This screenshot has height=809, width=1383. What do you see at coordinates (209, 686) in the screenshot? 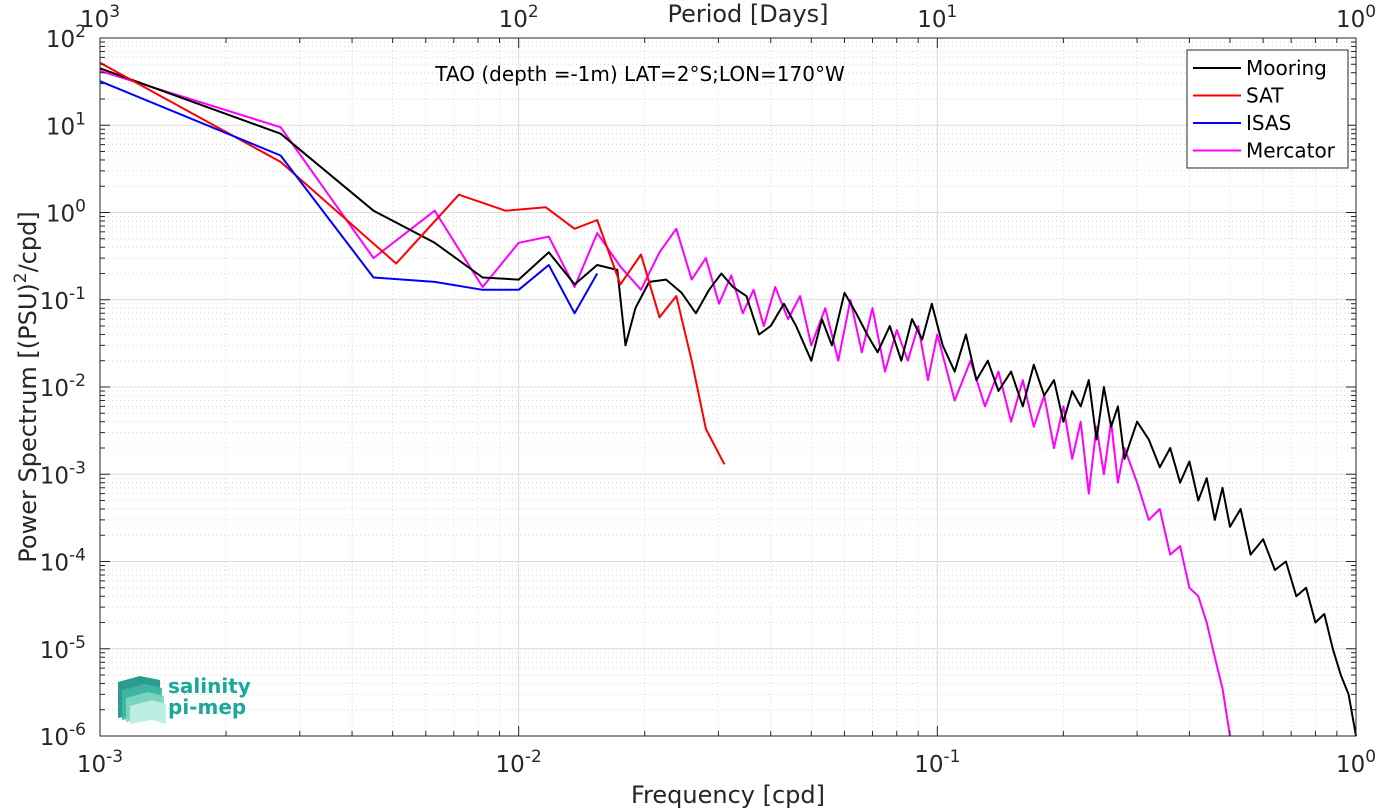
I see `logo-text-salinity: salinity` at bounding box center [209, 686].